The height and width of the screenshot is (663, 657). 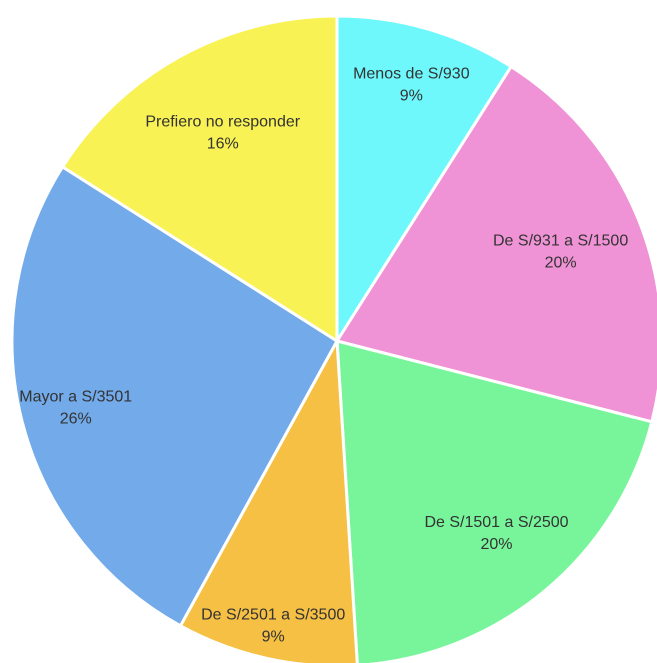 I want to click on slice-value: 16%, so click(x=223, y=143).